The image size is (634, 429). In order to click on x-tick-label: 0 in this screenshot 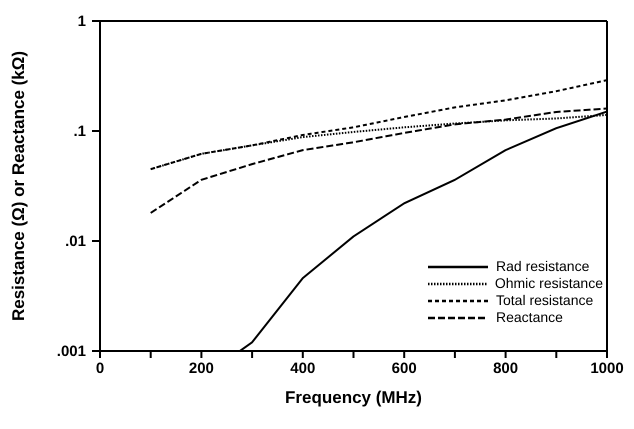, I will do `click(100, 368)`.